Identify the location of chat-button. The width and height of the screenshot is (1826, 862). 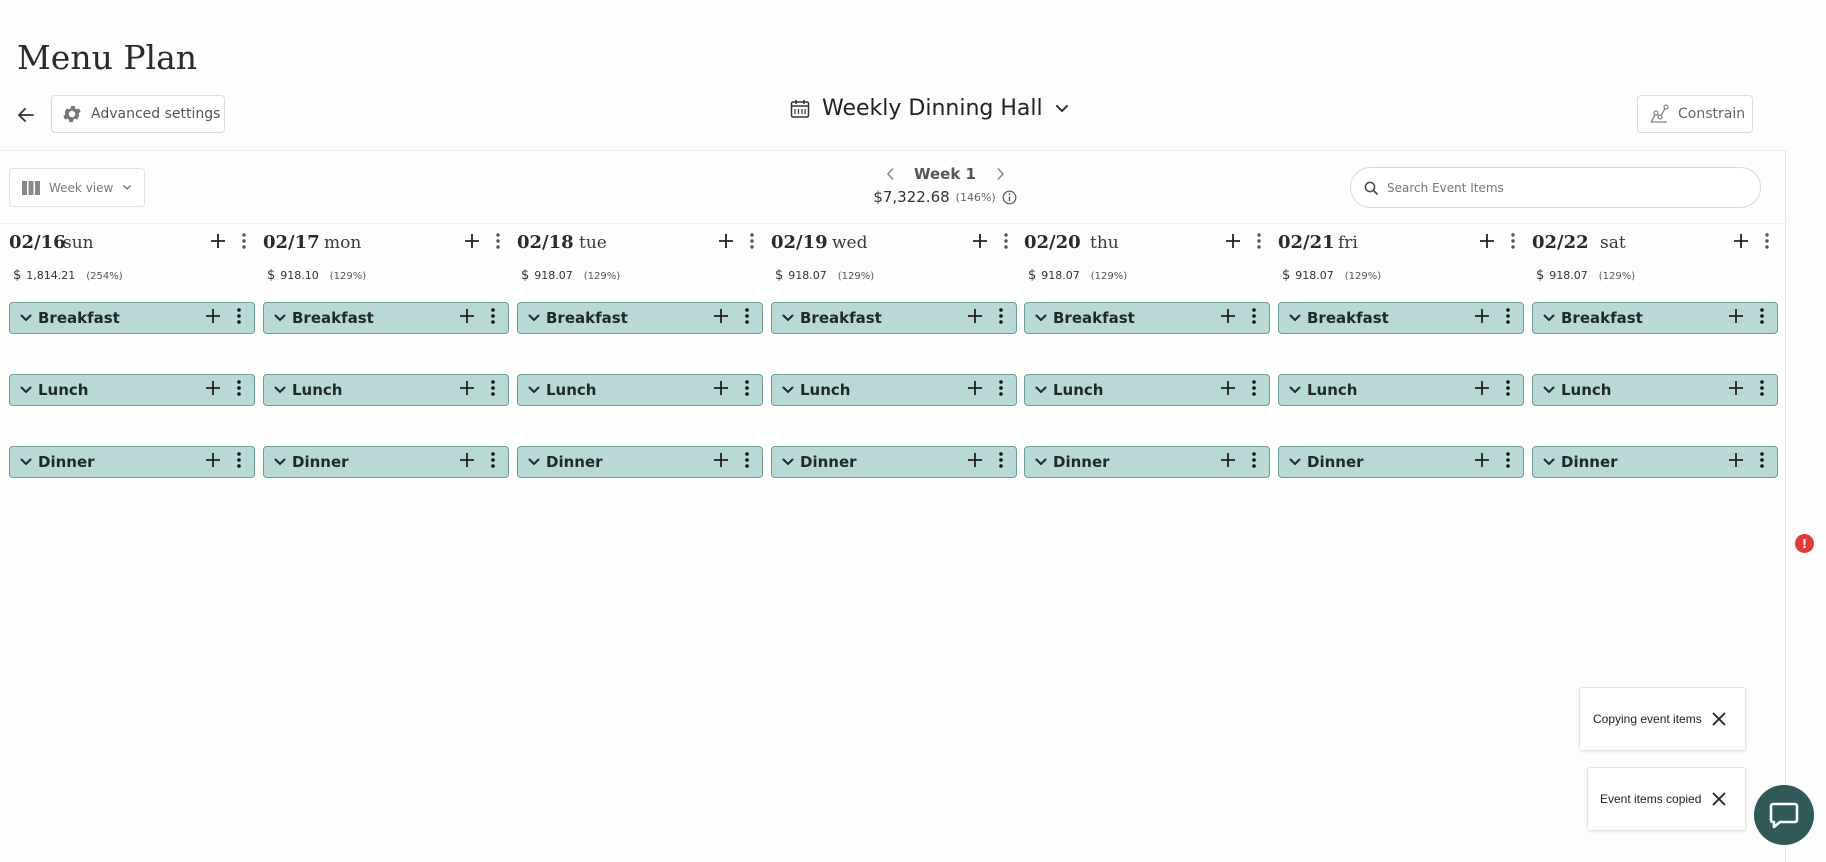
(1784, 815).